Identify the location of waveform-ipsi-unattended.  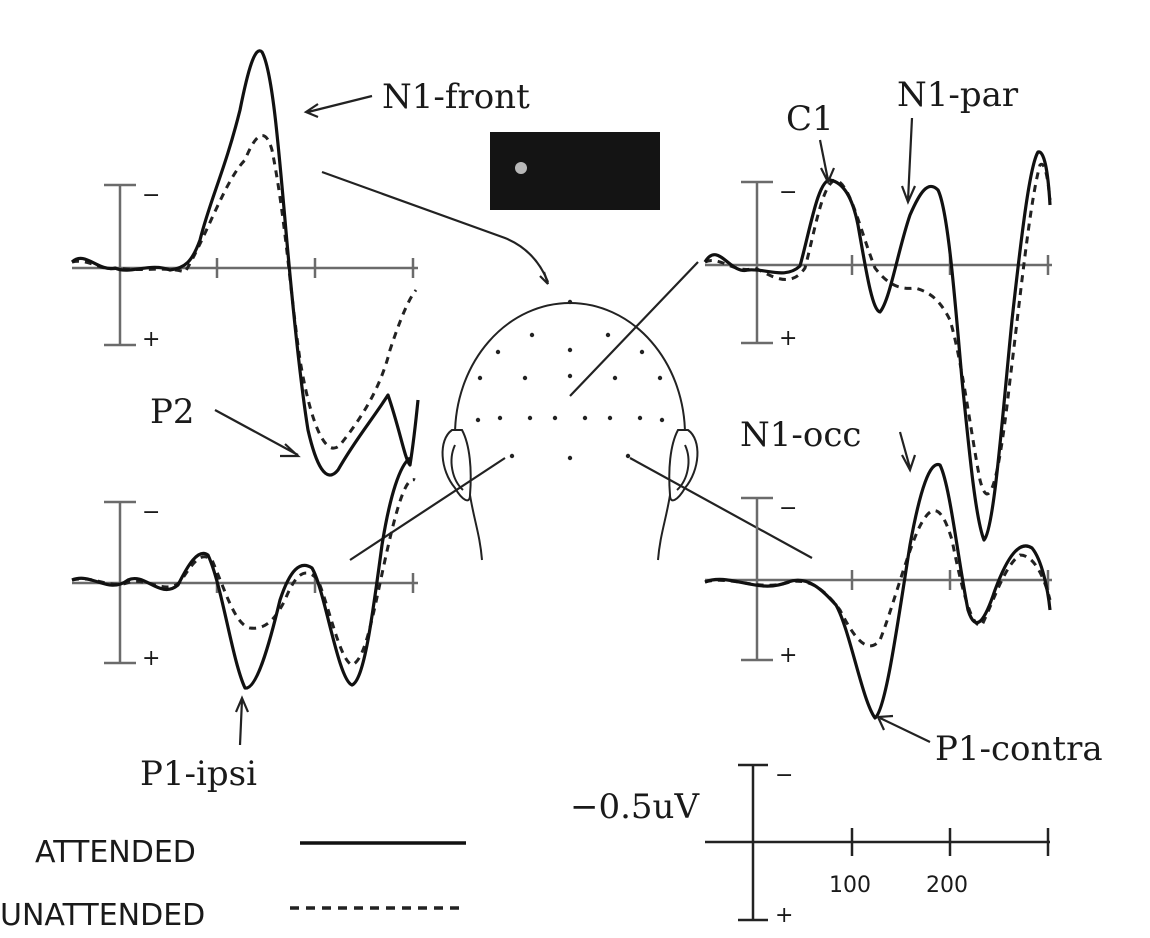
(243, 572).